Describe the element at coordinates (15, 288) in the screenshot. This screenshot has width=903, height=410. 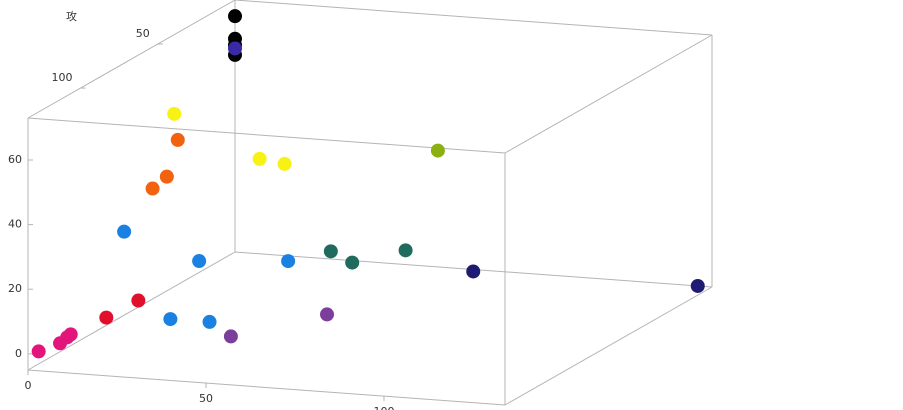
I see `z-tick-label: 20` at that location.